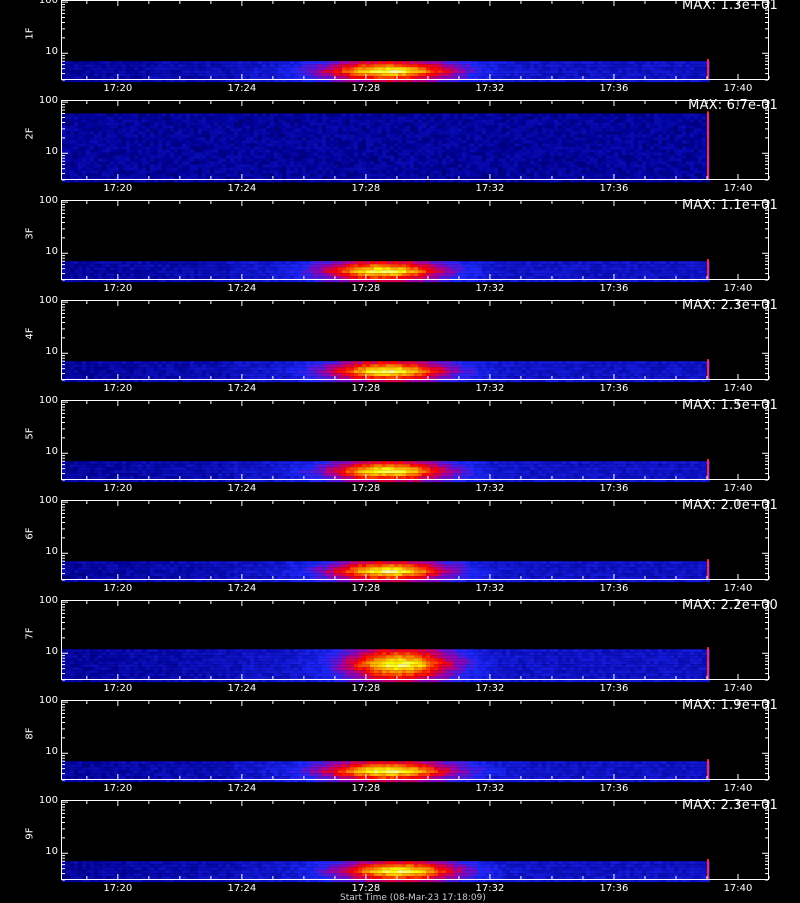 The width and height of the screenshot is (800, 903). Describe the element at coordinates (733, 105) in the screenshot. I see `max-label: MAX: 6.7e-01` at that location.